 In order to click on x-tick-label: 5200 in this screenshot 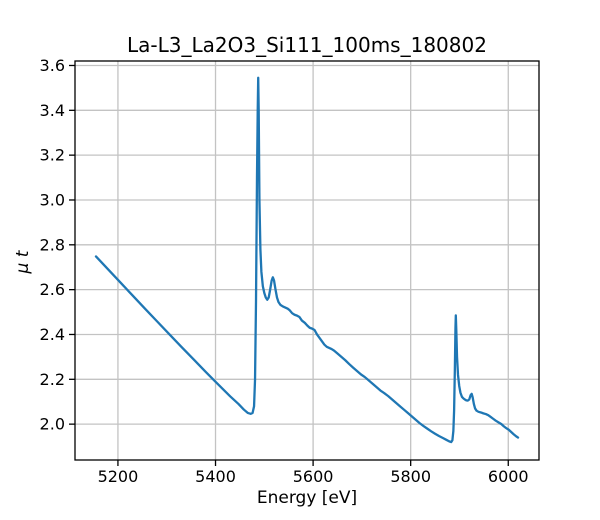, I will do `click(118, 476)`.